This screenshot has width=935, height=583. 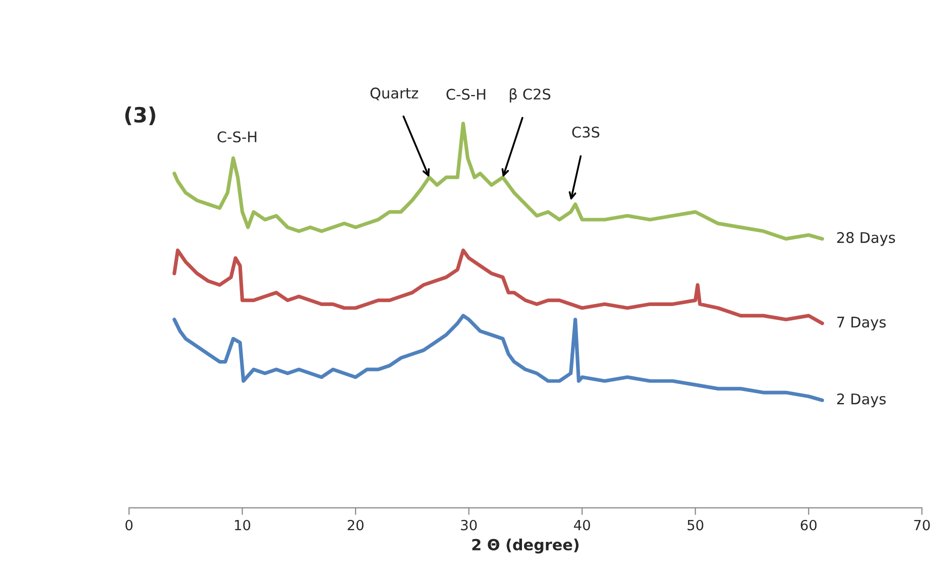 What do you see at coordinates (586, 132) in the screenshot?
I see `annotation: C3S` at bounding box center [586, 132].